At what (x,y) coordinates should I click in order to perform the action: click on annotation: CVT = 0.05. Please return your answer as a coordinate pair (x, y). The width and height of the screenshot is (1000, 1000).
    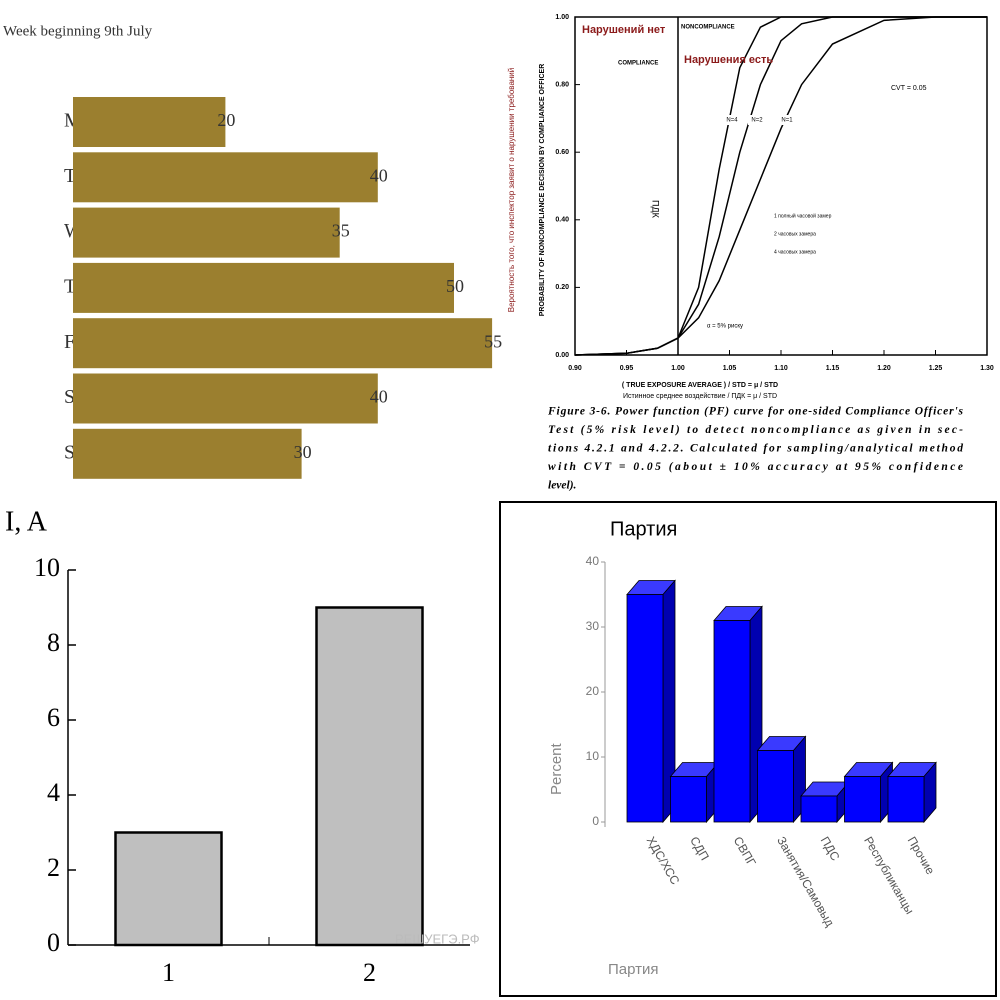
    Looking at the image, I should click on (909, 88).